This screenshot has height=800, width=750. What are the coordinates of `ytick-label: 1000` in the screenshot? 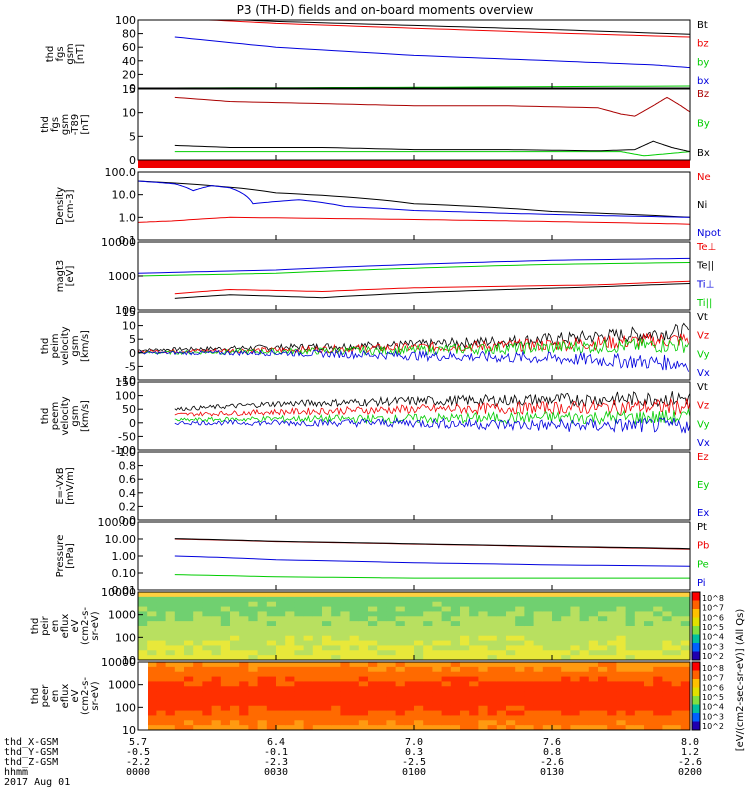 It's located at (122, 615).